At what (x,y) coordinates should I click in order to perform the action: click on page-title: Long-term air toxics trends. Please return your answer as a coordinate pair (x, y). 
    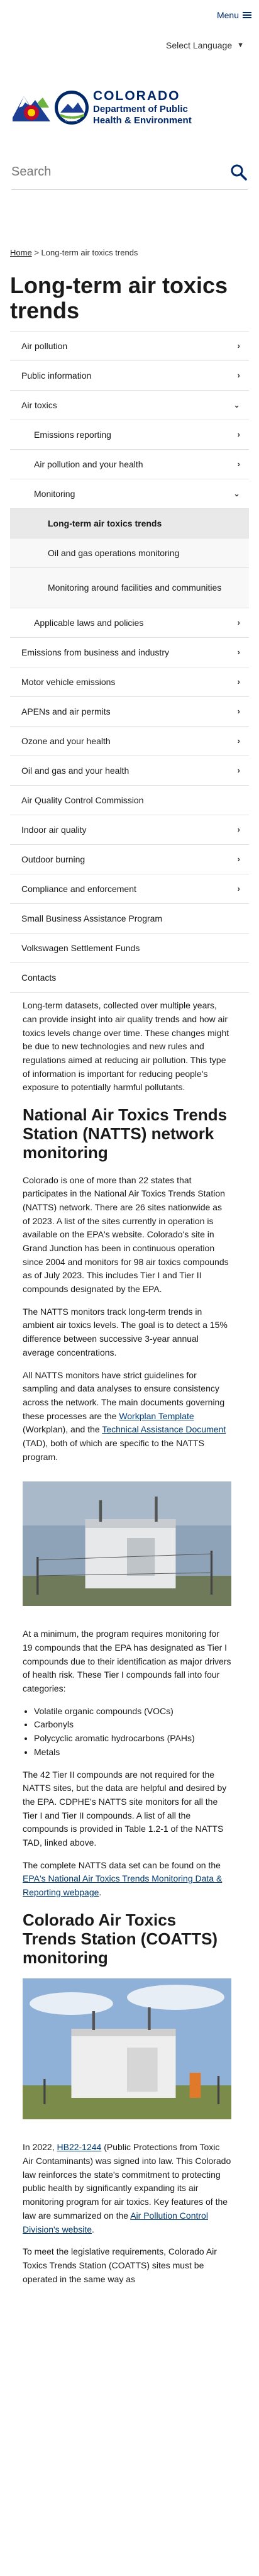
    Looking at the image, I should click on (119, 297).